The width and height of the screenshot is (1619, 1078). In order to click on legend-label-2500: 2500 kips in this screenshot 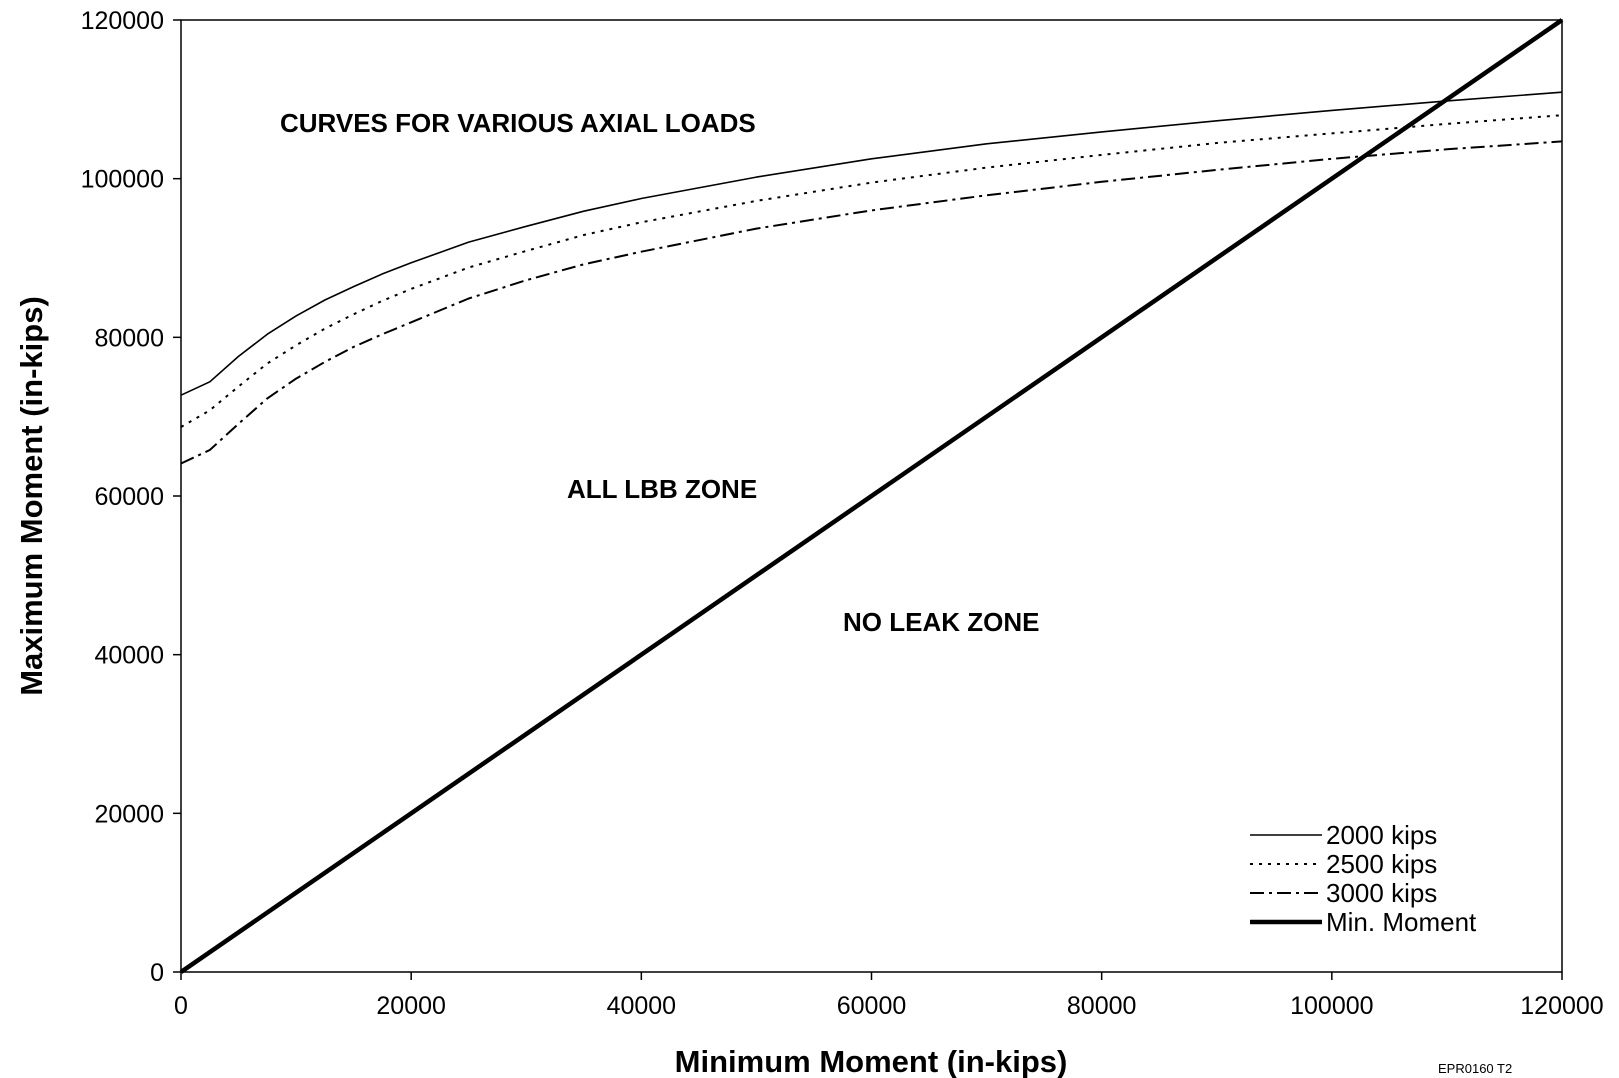, I will do `click(1381, 864)`.